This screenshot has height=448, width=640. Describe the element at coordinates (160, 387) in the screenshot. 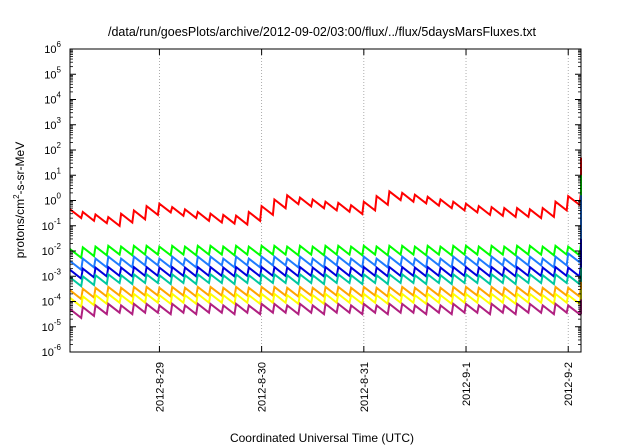

I see `x-tick-label: 2012-8-29` at that location.